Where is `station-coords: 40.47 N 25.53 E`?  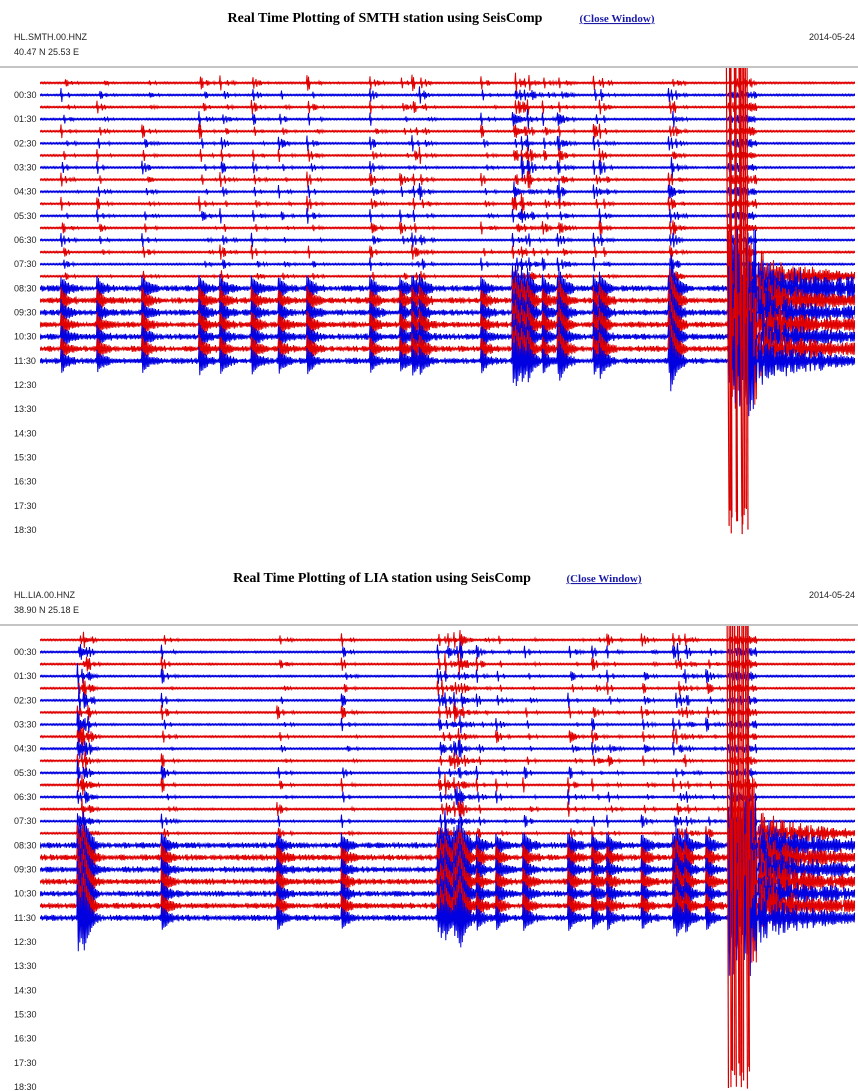 station-coords: 40.47 N 25.53 E is located at coordinates (46, 52).